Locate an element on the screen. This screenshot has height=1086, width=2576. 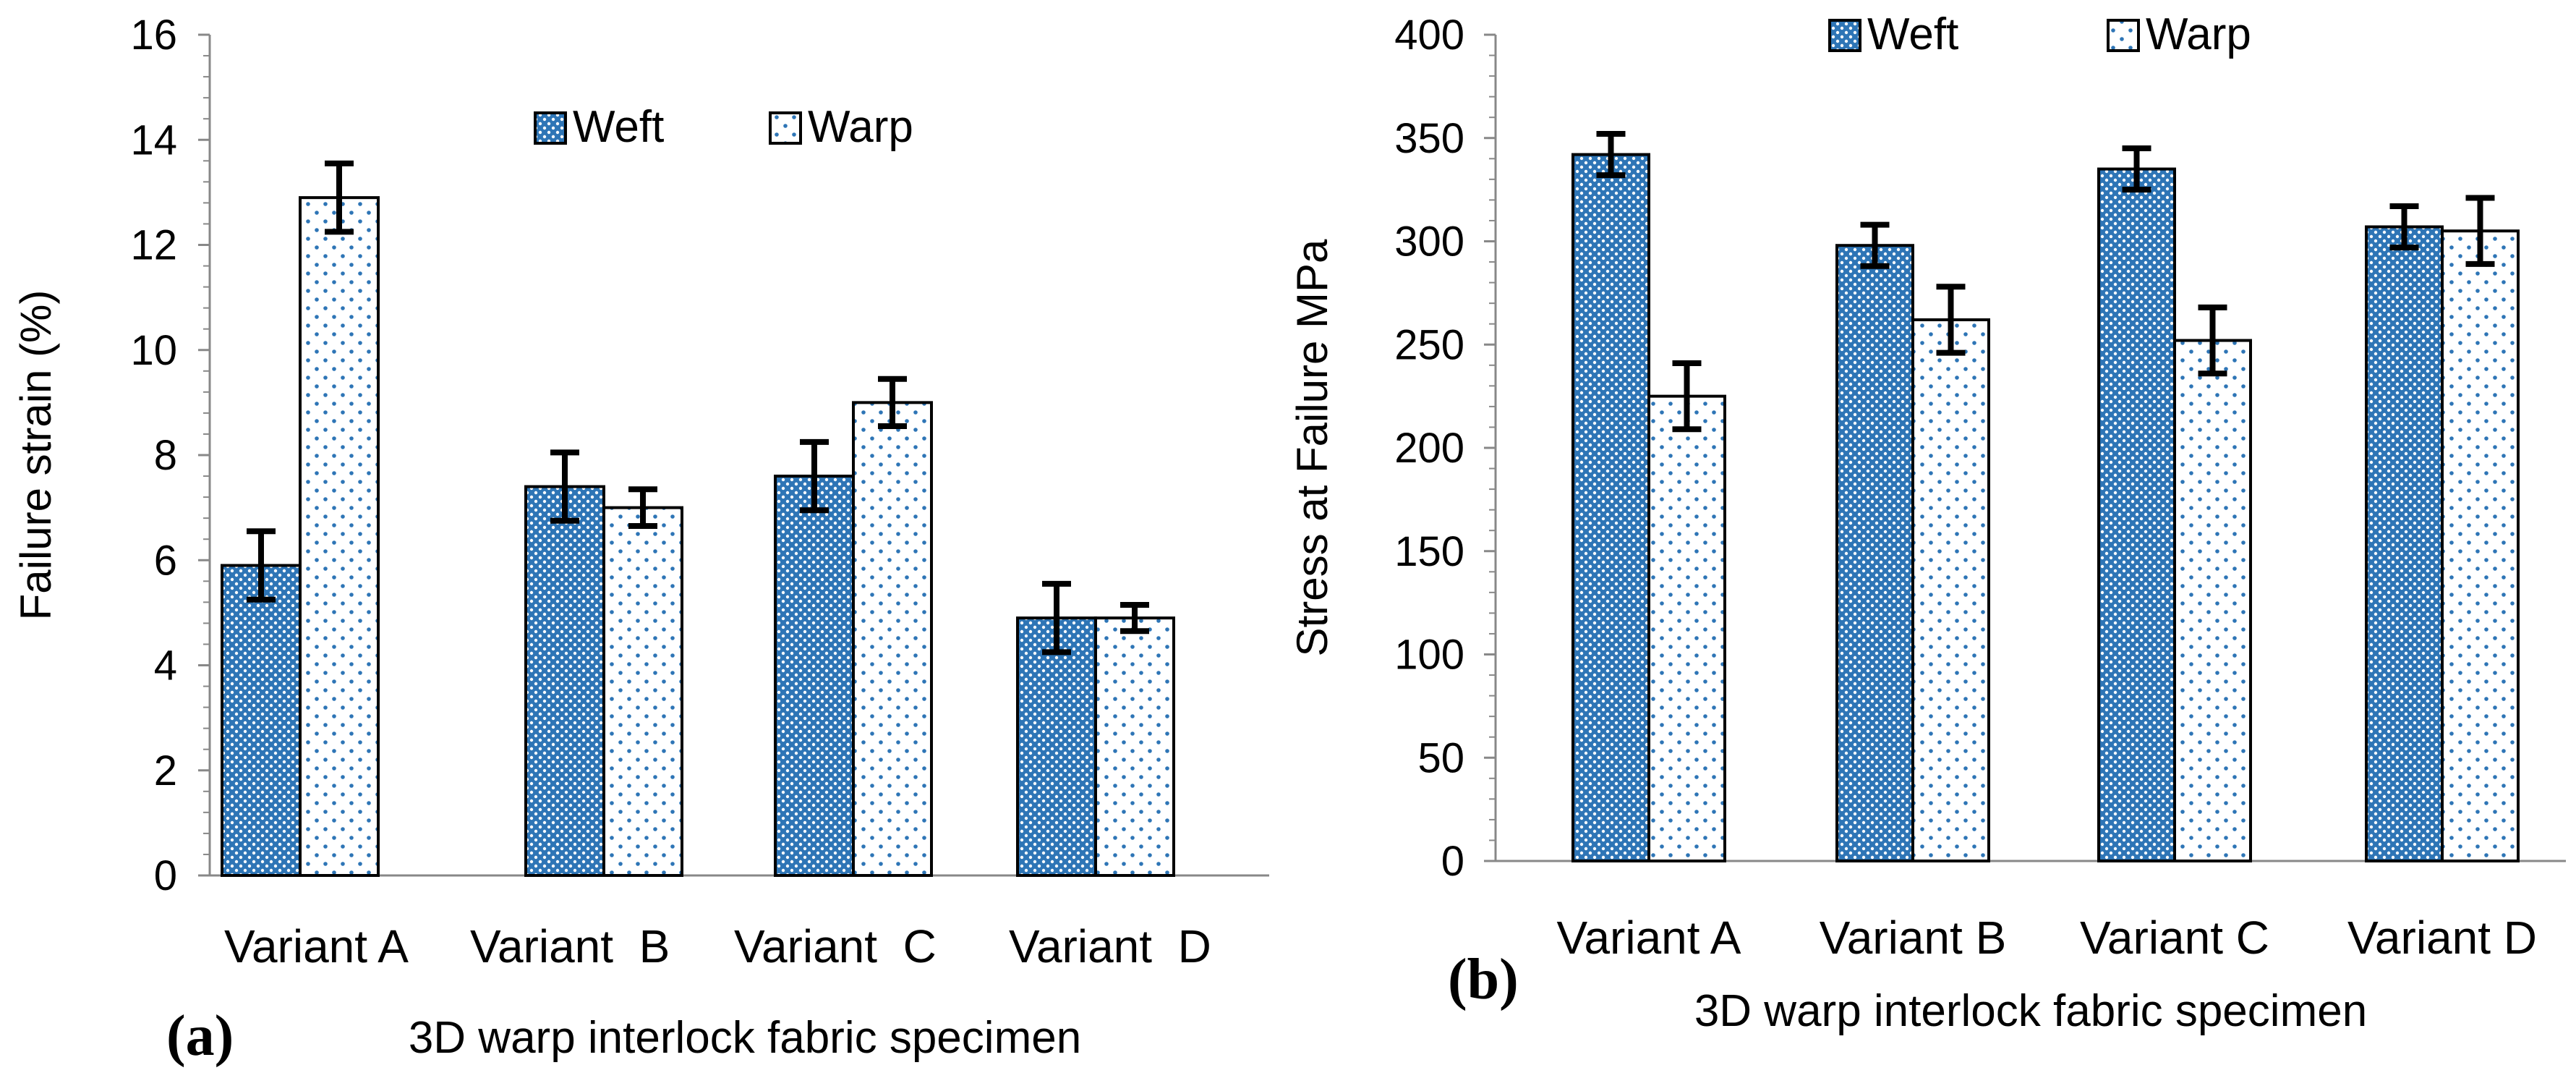
y-tick-label: 2 is located at coordinates (165, 770).